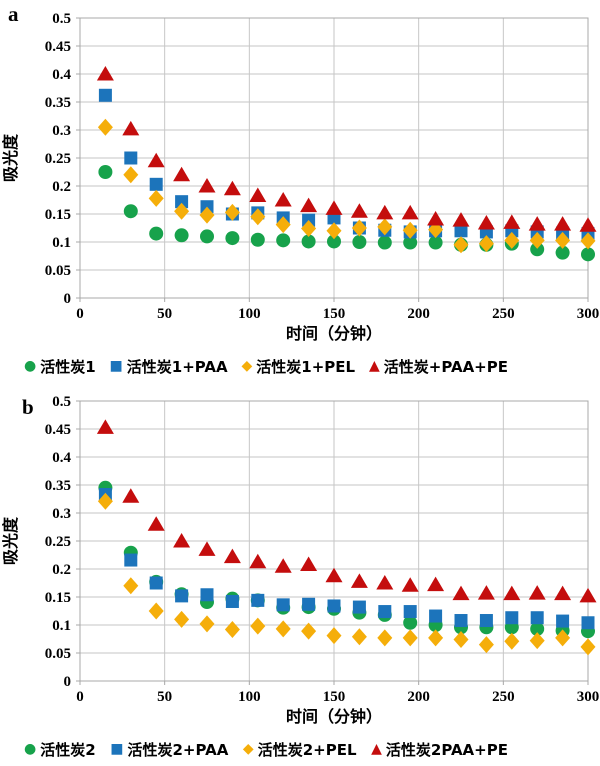 This screenshot has height=766, width=600. Describe the element at coordinates (438, 366) in the screenshot. I see `legend-item: ▲ 活性炭+PAA+PE` at that location.